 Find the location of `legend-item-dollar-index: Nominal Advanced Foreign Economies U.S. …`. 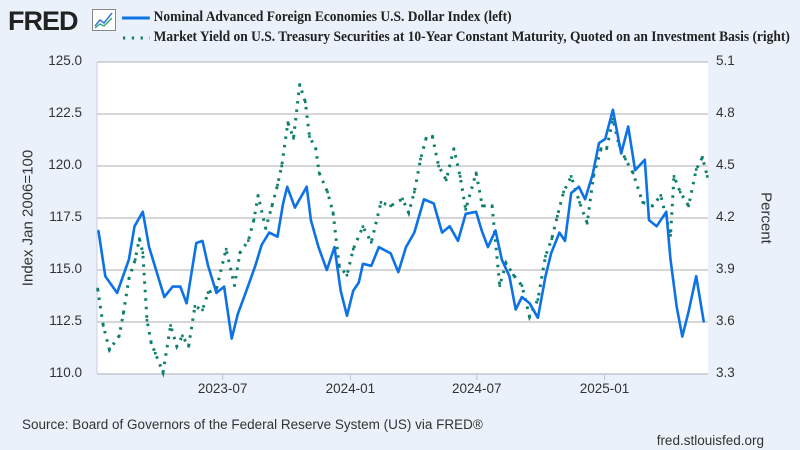

legend-item-dollar-index: Nominal Advanced Foreign Economies U.S. … is located at coordinates (317, 17).